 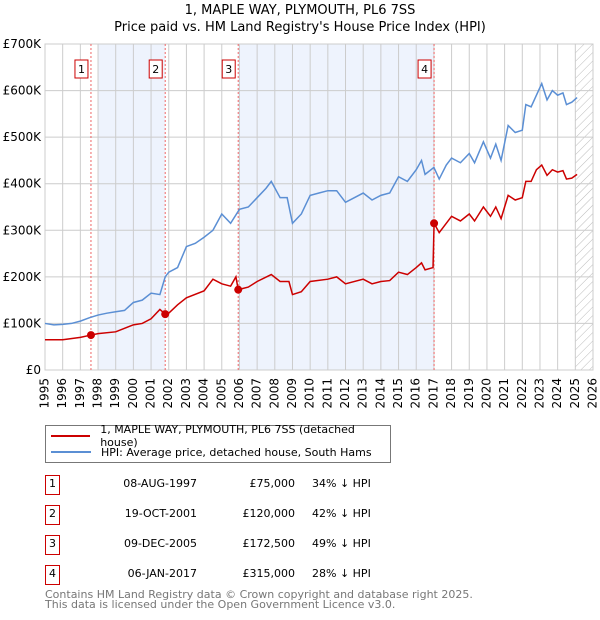 I want to click on sale-label: 3, so click(x=228, y=69).